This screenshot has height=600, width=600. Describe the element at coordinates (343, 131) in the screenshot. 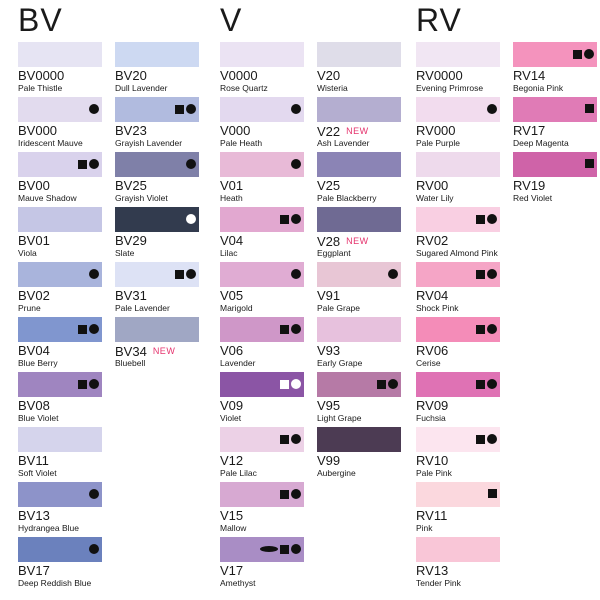

I see `color-code: V22 NEW` at that location.